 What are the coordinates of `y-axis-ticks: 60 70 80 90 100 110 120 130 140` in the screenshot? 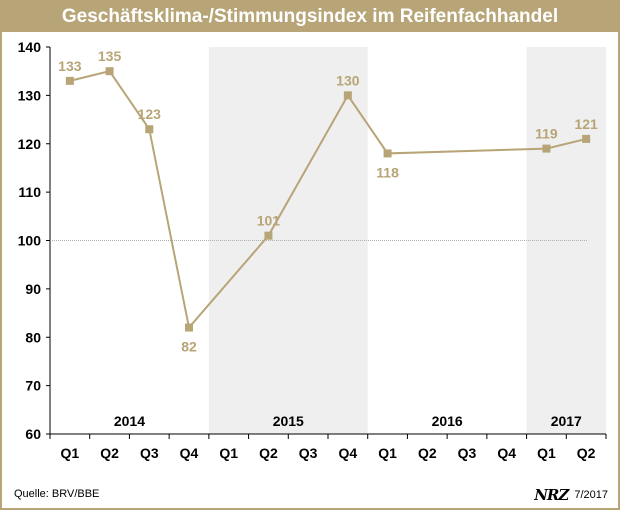 It's located at (34, 240).